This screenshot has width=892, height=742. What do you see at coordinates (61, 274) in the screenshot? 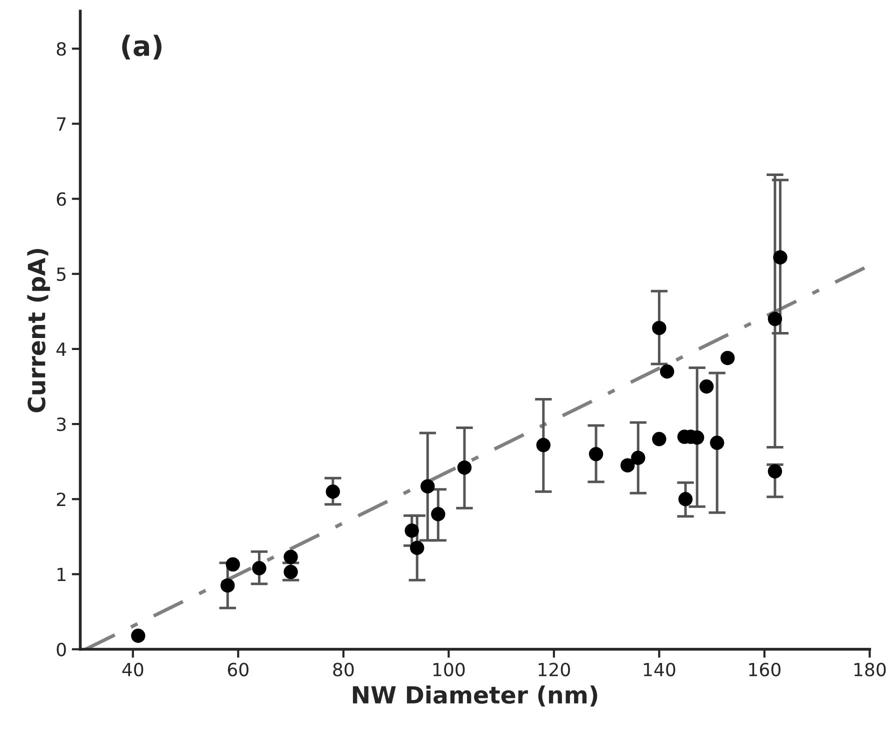
I see `y-tick-label: 5` at bounding box center [61, 274].